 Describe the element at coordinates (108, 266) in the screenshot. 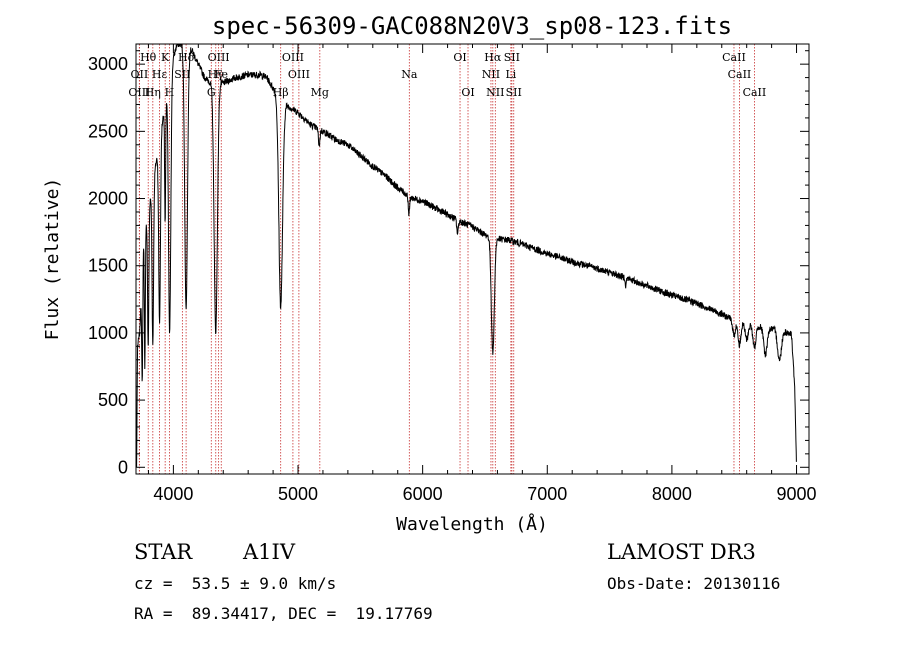

I see `y-tick-label: 1500` at that location.